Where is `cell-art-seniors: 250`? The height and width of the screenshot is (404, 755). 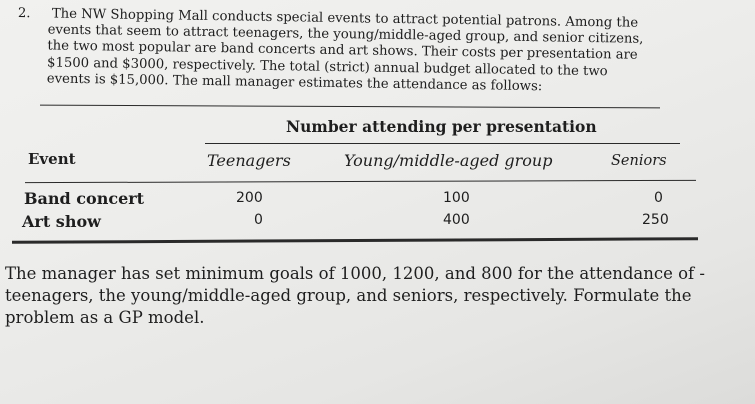
cell-art-seniors: 250 is located at coordinates (655, 220).